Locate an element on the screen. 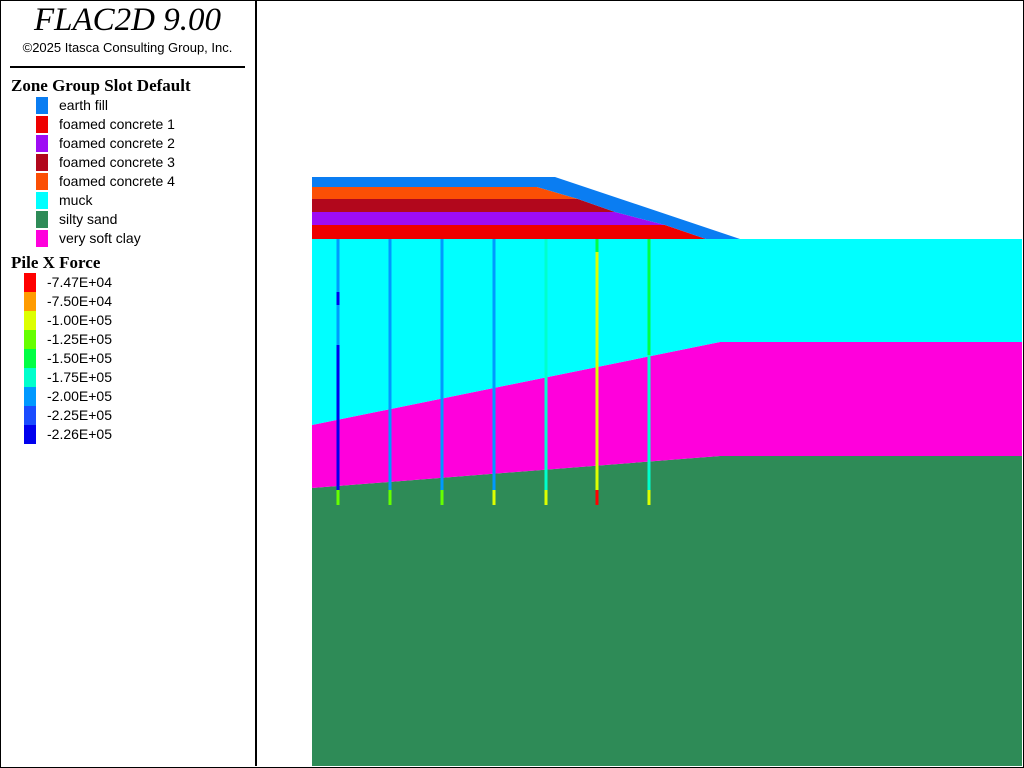 This screenshot has width=1024, height=768. pile-label: -2.26E+05 is located at coordinates (79, 434).